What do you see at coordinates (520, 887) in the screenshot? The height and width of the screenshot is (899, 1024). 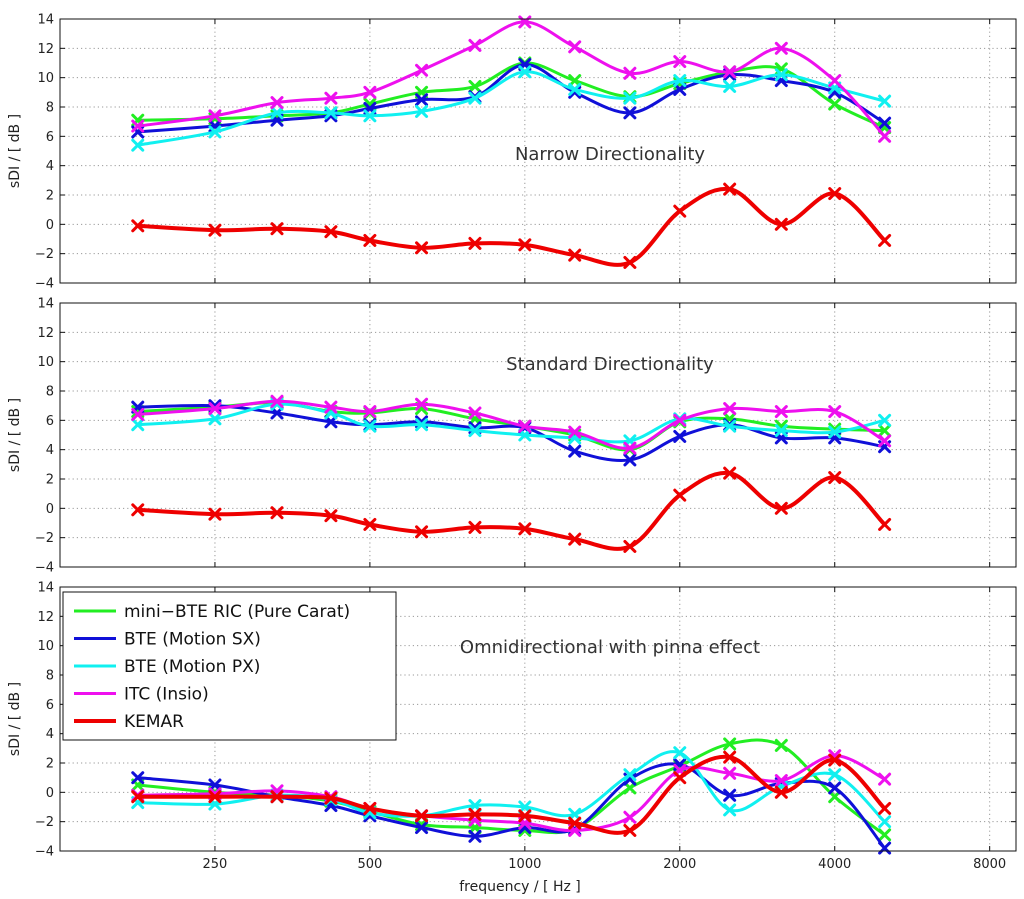 I see `x-axis-title: frequency / [ Hz ]` at bounding box center [520, 887].